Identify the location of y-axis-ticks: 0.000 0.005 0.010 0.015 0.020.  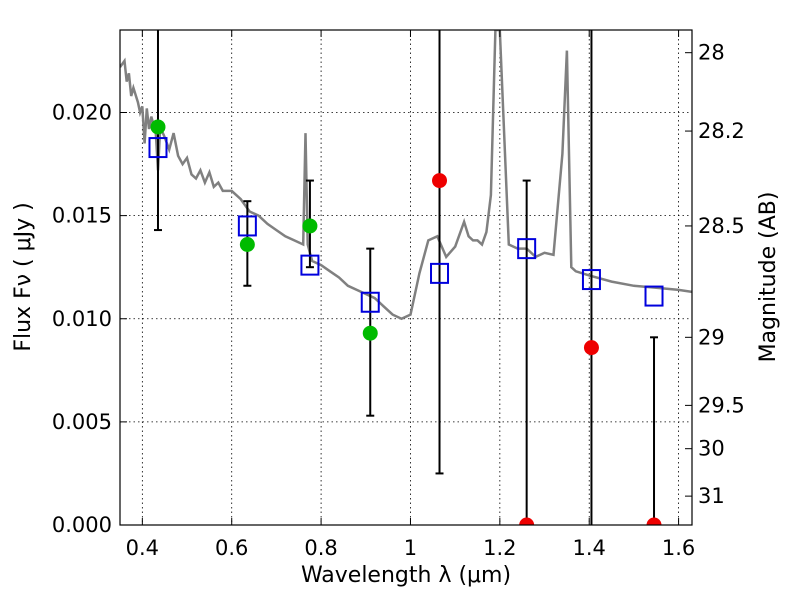
(89, 319).